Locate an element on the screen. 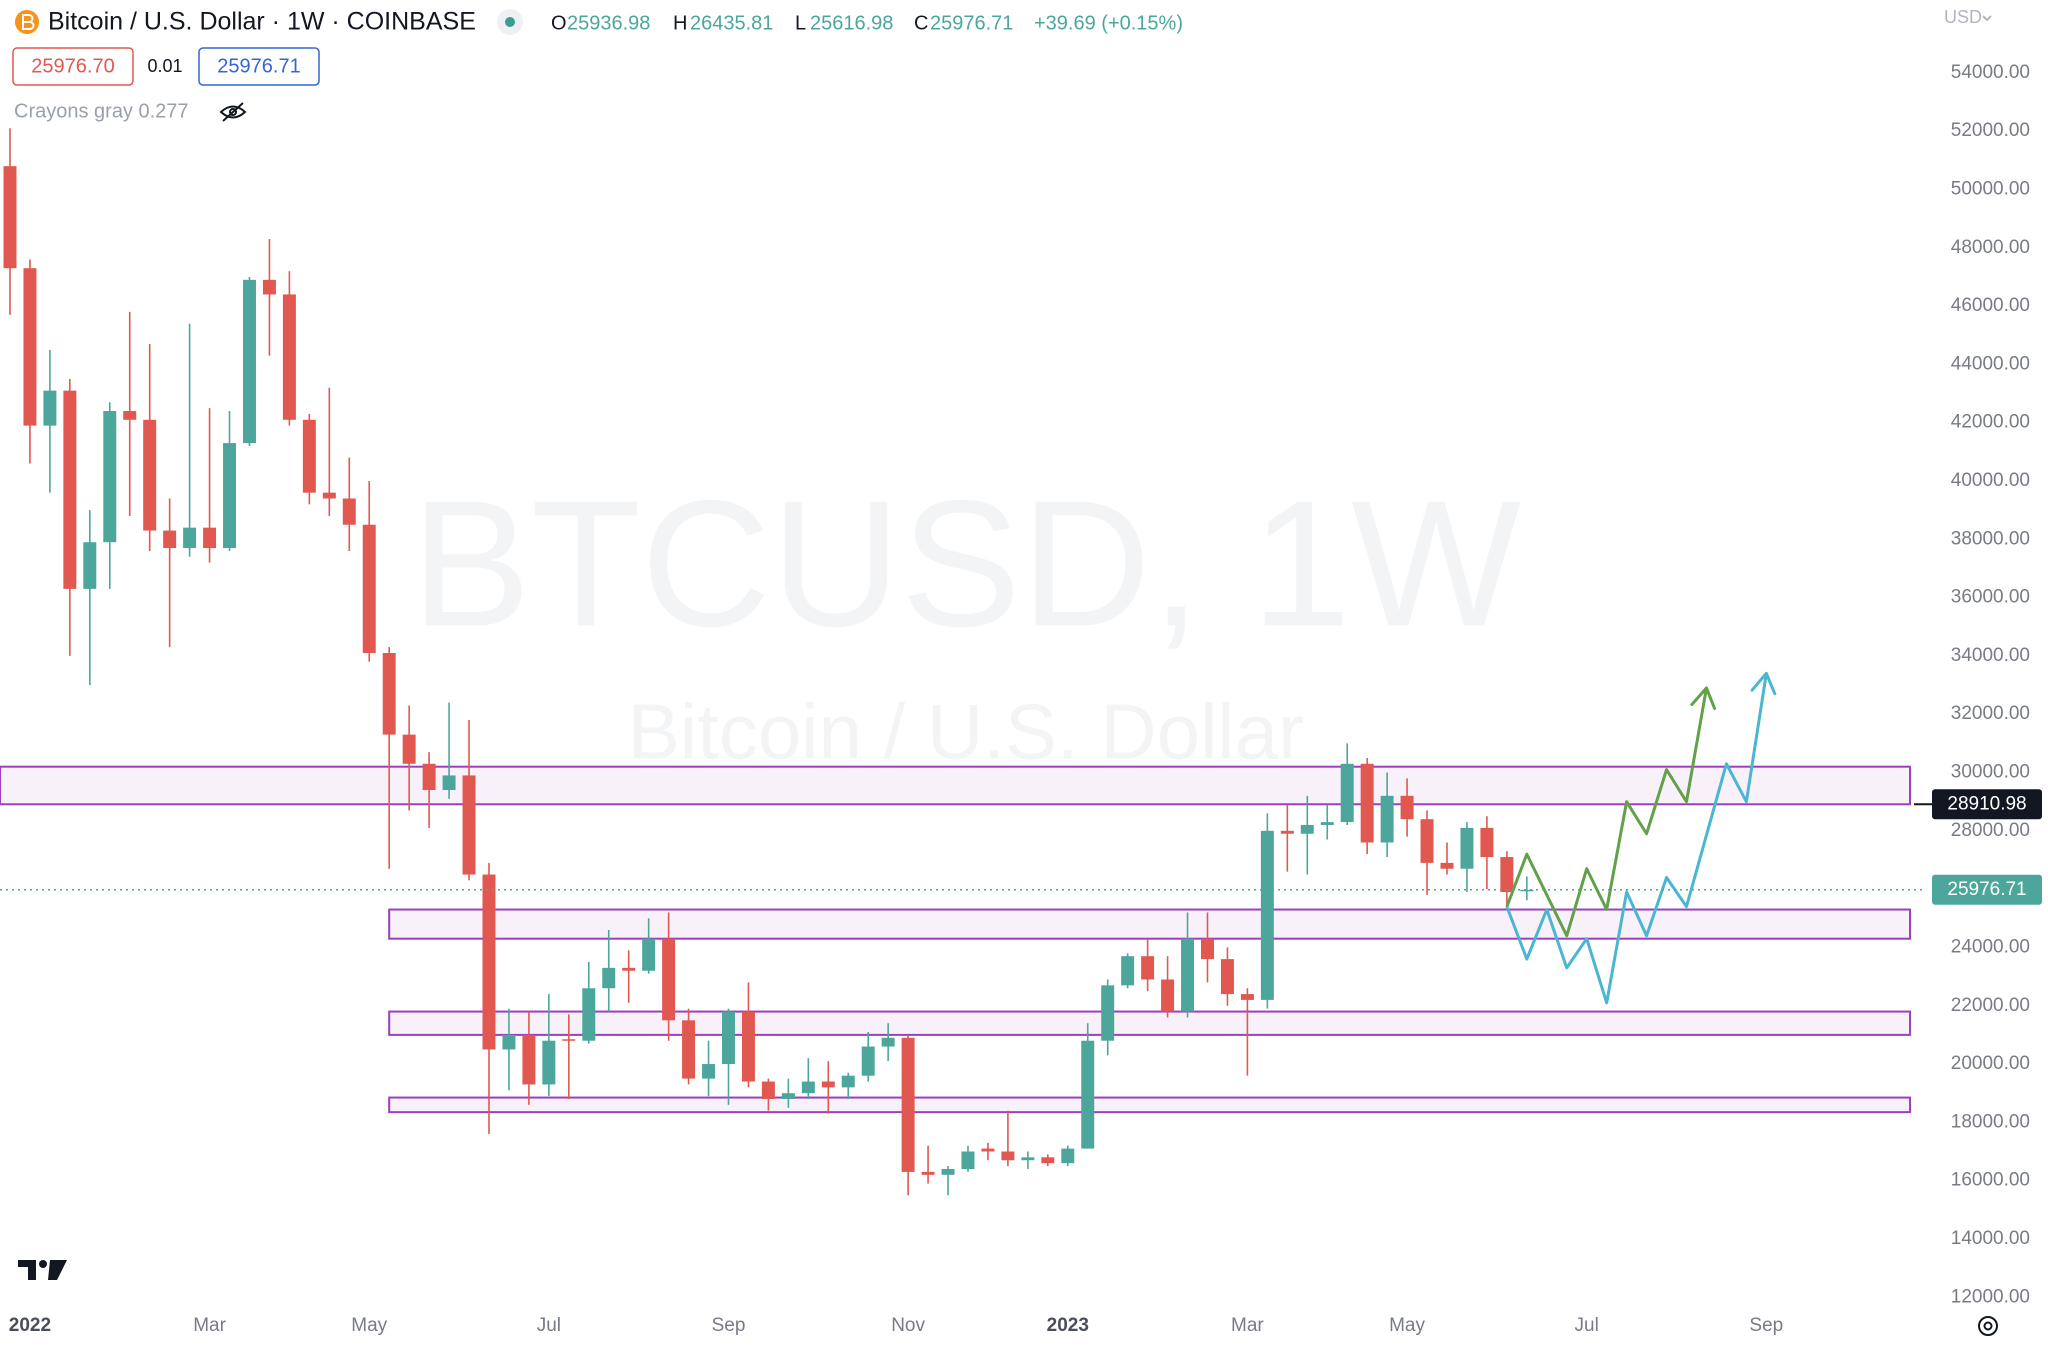 The width and height of the screenshot is (2048, 1350). last-price-label: 25976.71 is located at coordinates (1986, 889).